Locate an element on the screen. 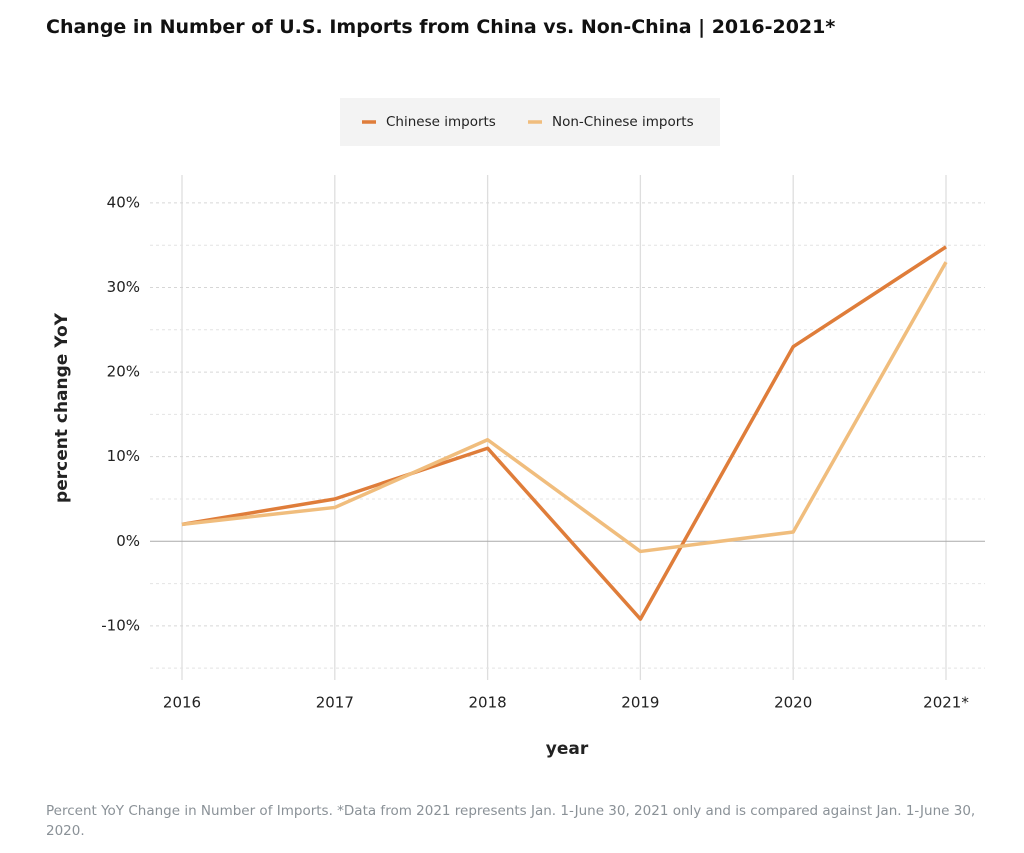 The height and width of the screenshot is (853, 1024). x-axis-label: year is located at coordinates (567, 749).